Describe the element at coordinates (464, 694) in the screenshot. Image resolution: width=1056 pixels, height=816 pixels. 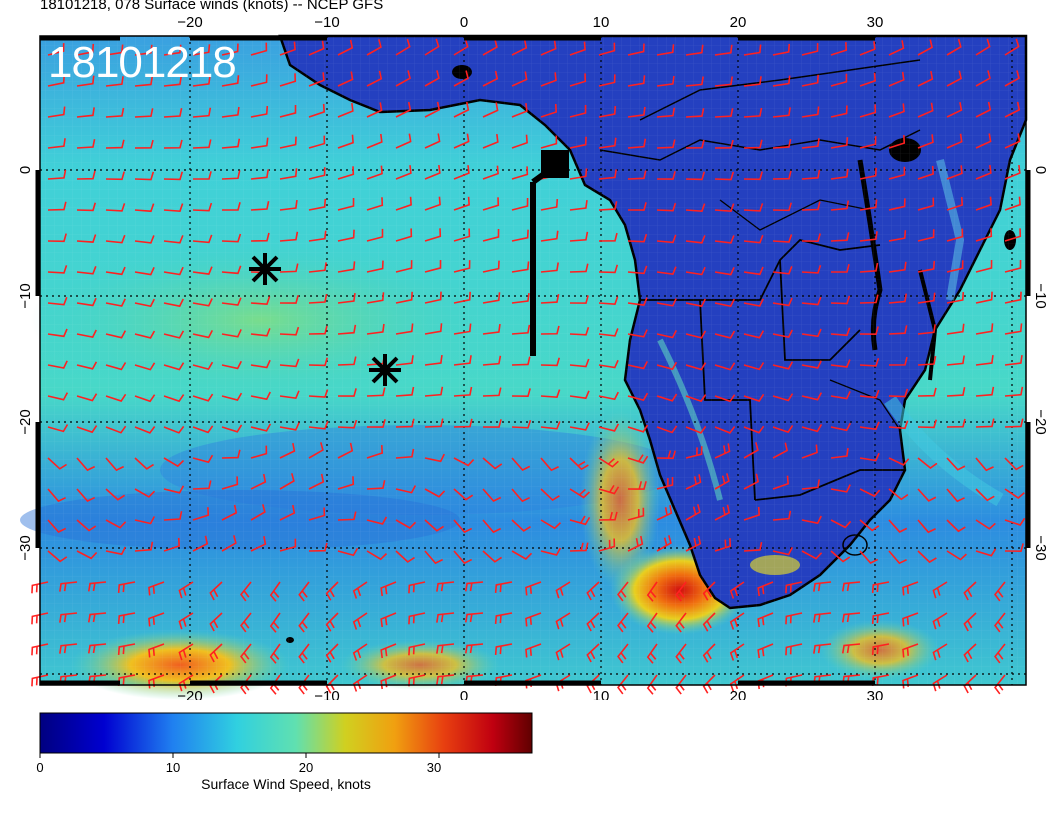
I see `lon-tick-bottom-3: 0` at that location.